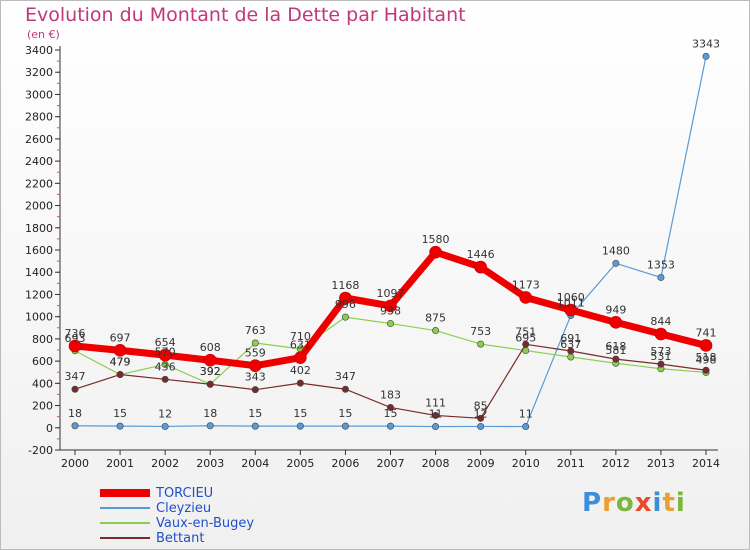  I want to click on y-tick-label: 2800, so click(39, 117).